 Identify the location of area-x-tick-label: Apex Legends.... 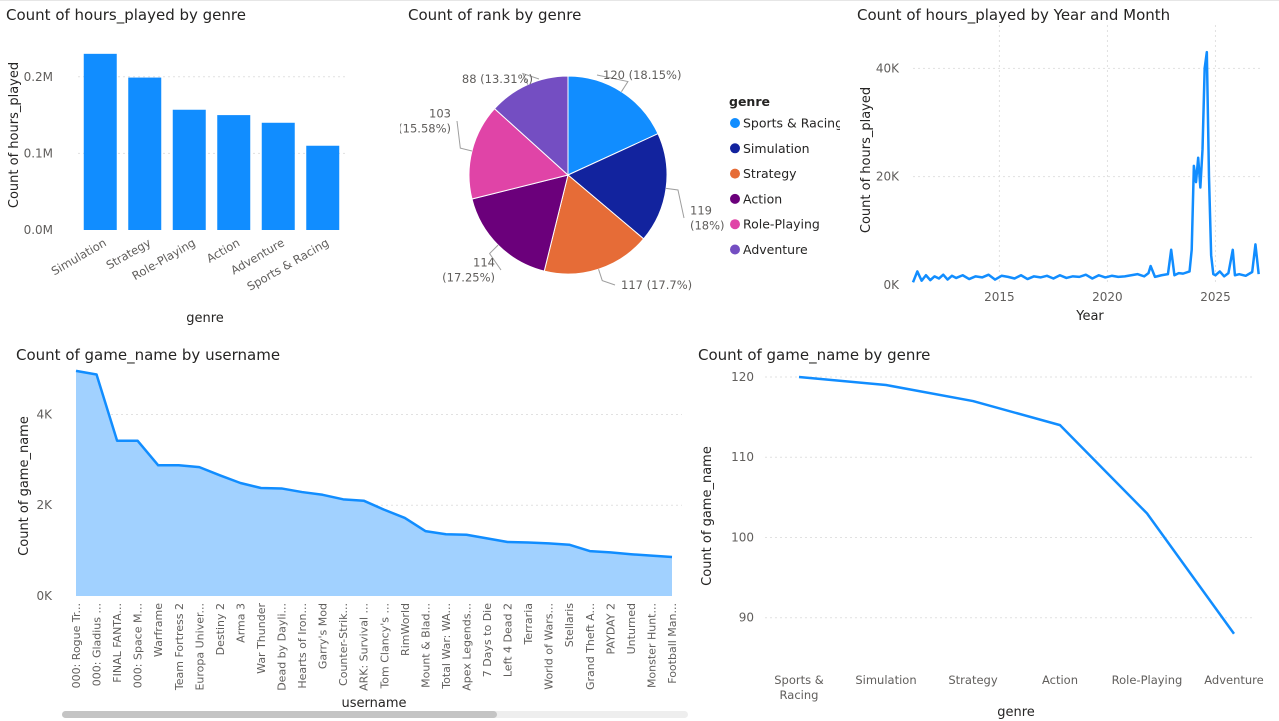
(466, 647).